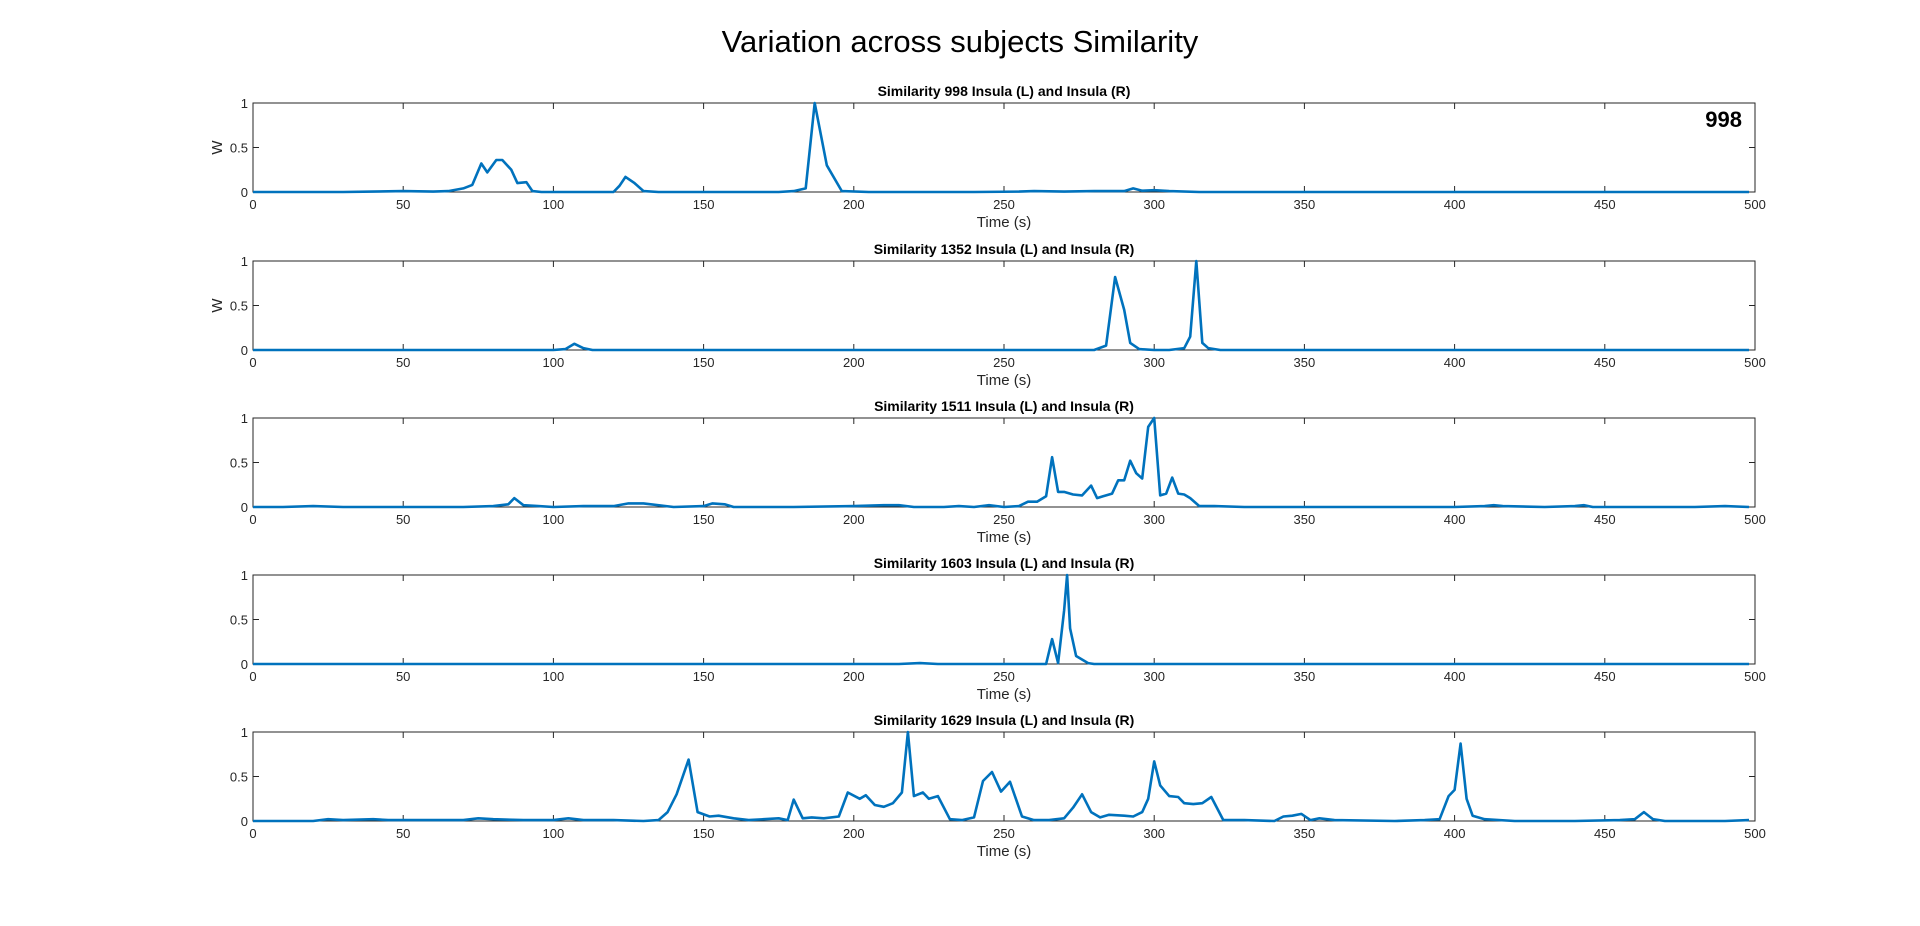 The width and height of the screenshot is (1920, 926). What do you see at coordinates (960, 41) in the screenshot?
I see `figure-title: Variation across subjects Similarity` at bounding box center [960, 41].